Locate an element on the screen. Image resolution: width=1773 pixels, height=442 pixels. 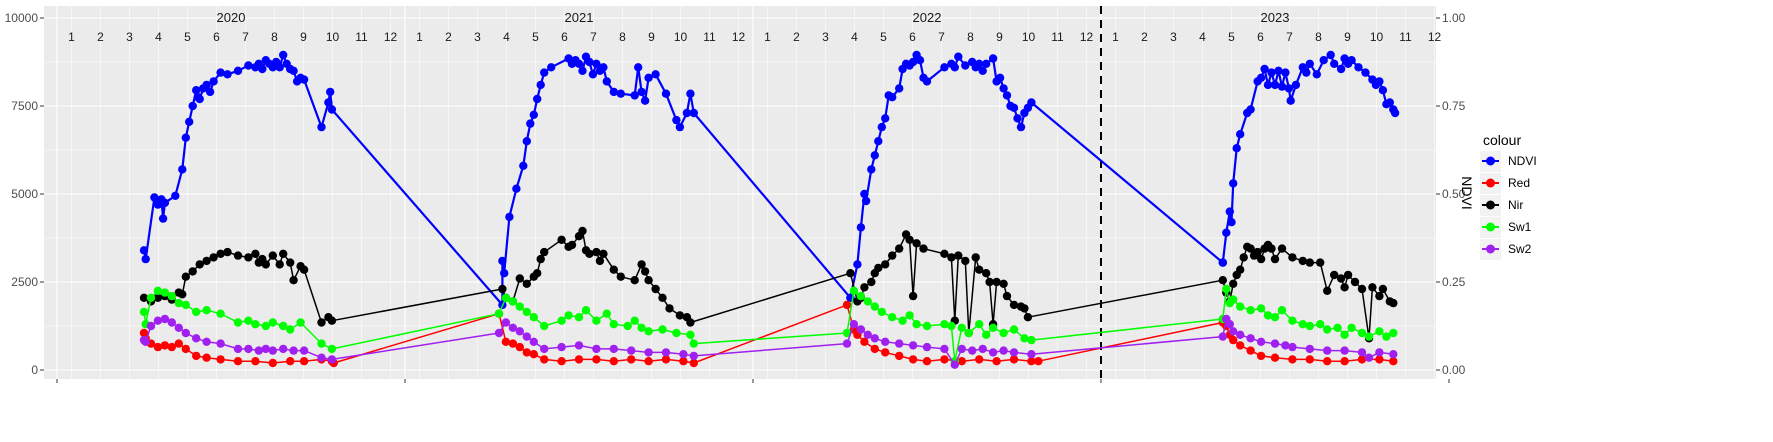
y2-tick-label: 0.75 is located at coordinates (1454, 106).